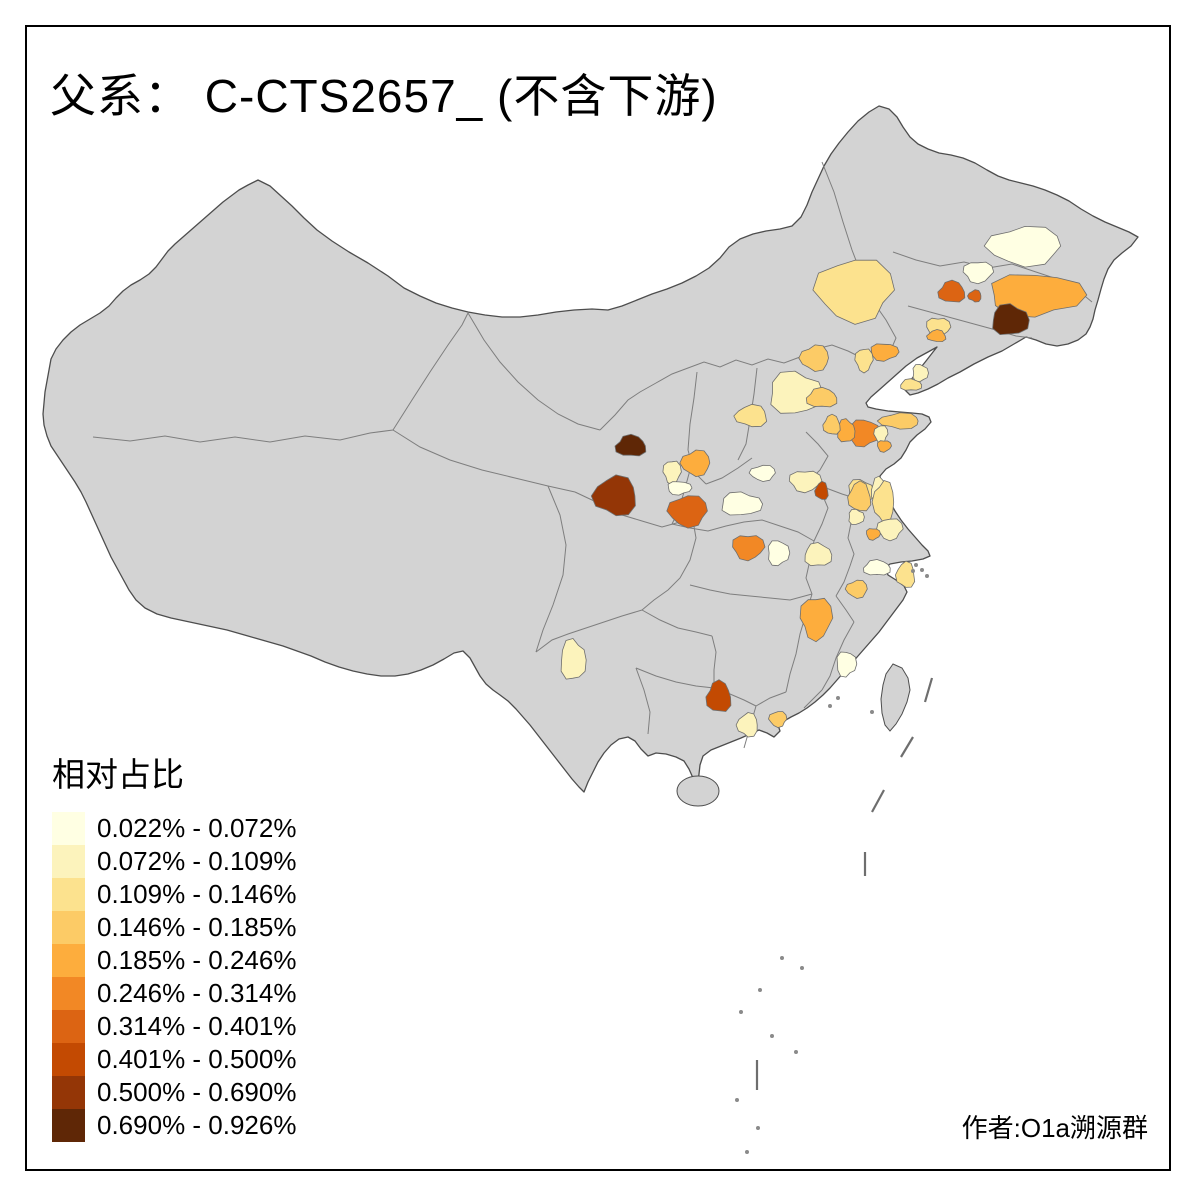 This screenshot has width=1200, height=1200. I want to click on prefecture-region-shijiazhuang, so click(821, 397).